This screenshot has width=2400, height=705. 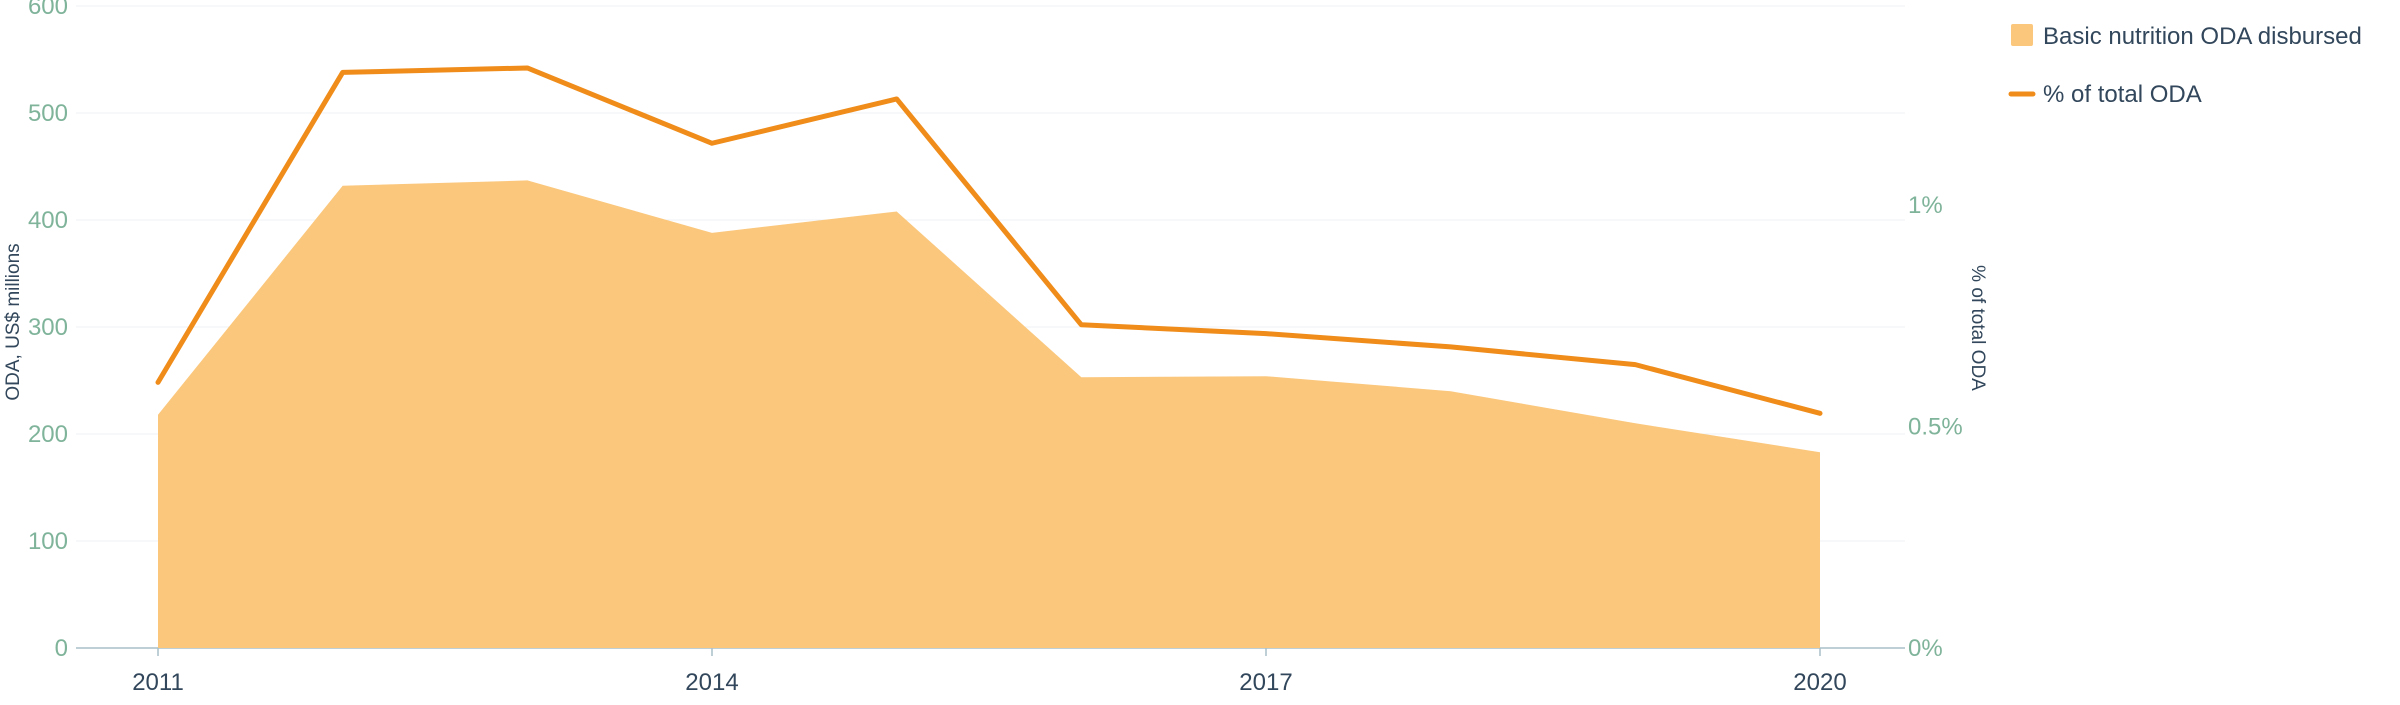 I want to click on right-axis-tick-label: 0.5%, so click(x=1935, y=427).